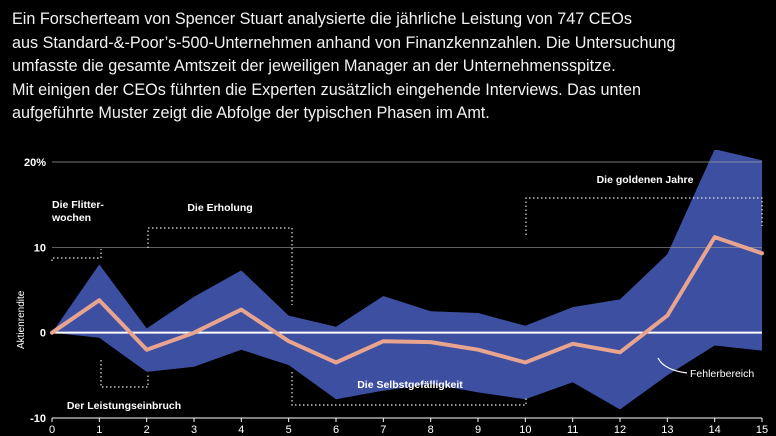 The height and width of the screenshot is (436, 776). Describe the element at coordinates (667, 430) in the screenshot. I see `x-tick-label: 13` at that location.